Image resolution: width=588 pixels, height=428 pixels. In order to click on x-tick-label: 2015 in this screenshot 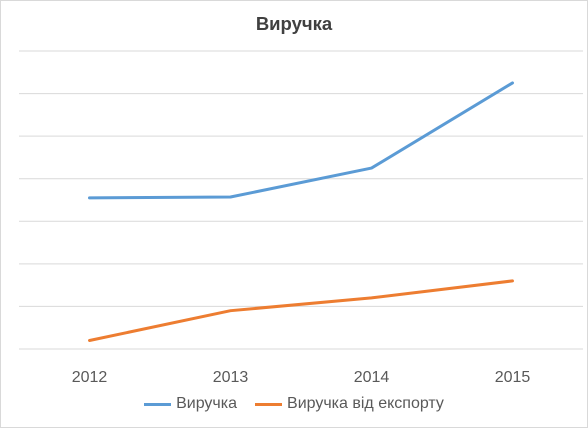, I will do `click(513, 377)`.